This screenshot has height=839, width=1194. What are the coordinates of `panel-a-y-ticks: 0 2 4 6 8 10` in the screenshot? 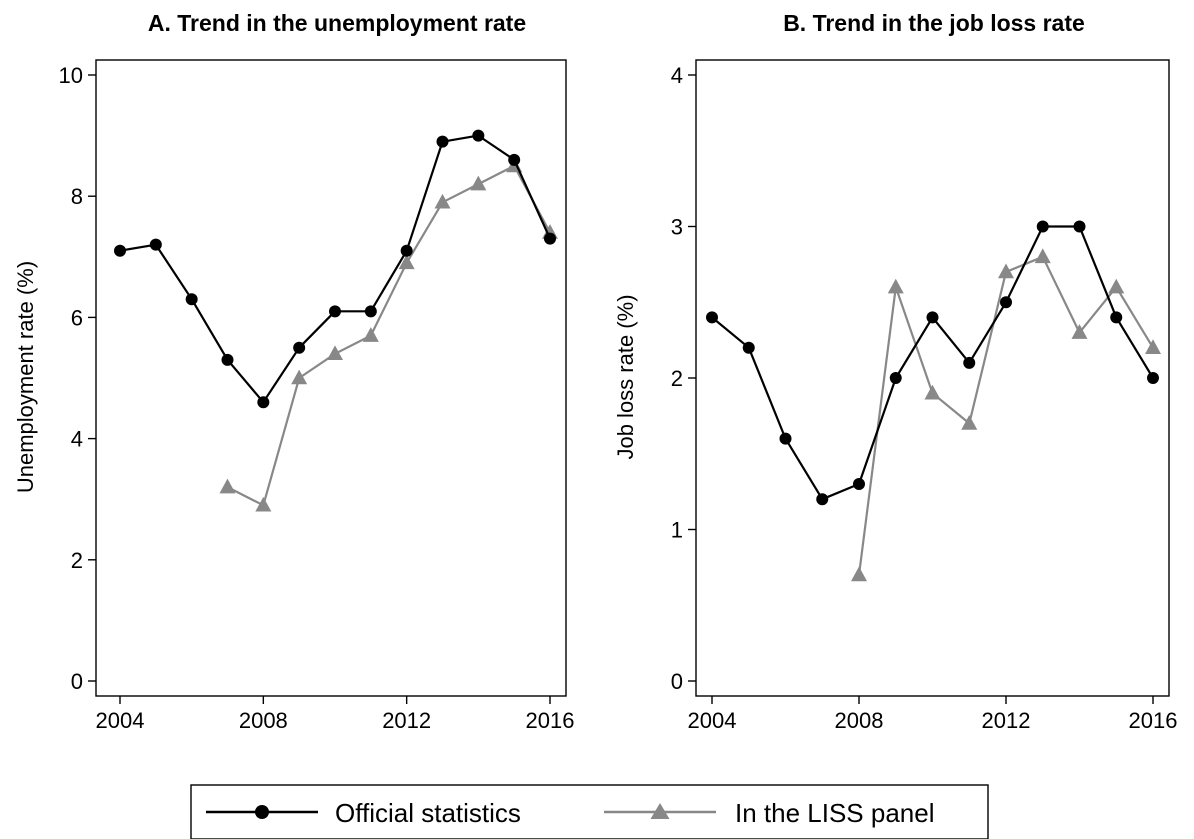 It's located at (77, 378).